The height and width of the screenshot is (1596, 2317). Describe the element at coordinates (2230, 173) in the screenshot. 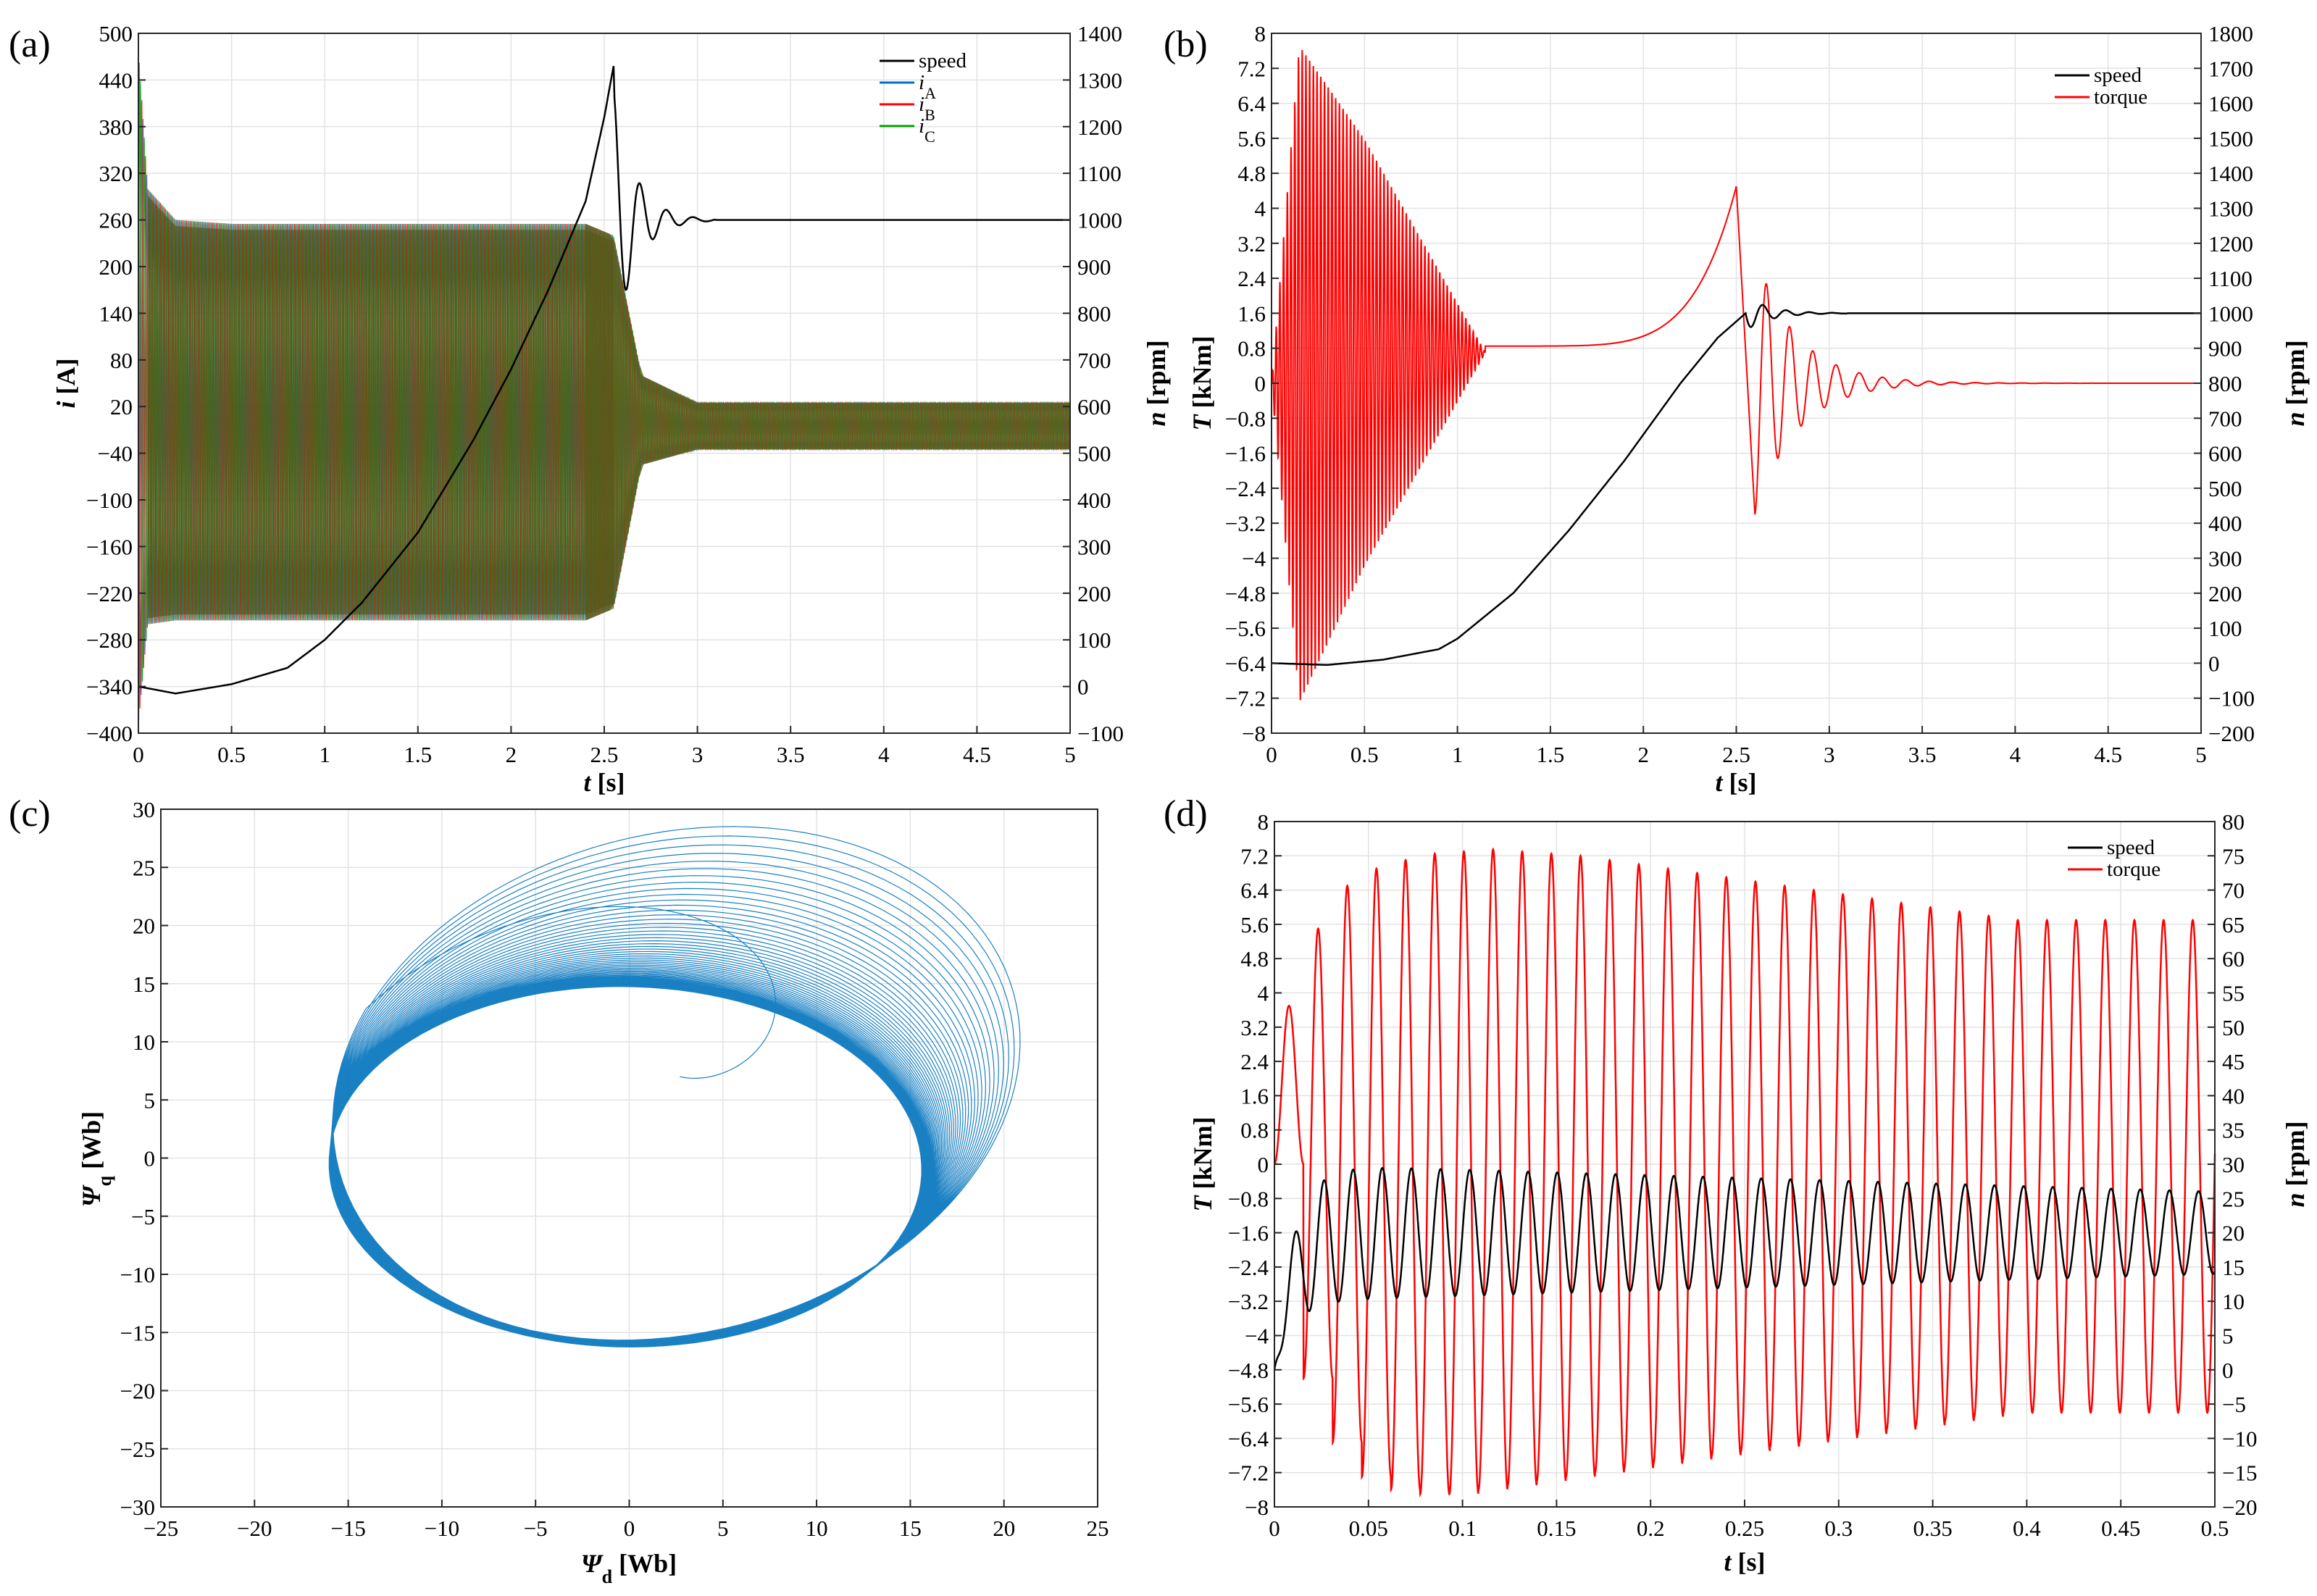

I see `y2-tick-label: 1400` at that location.